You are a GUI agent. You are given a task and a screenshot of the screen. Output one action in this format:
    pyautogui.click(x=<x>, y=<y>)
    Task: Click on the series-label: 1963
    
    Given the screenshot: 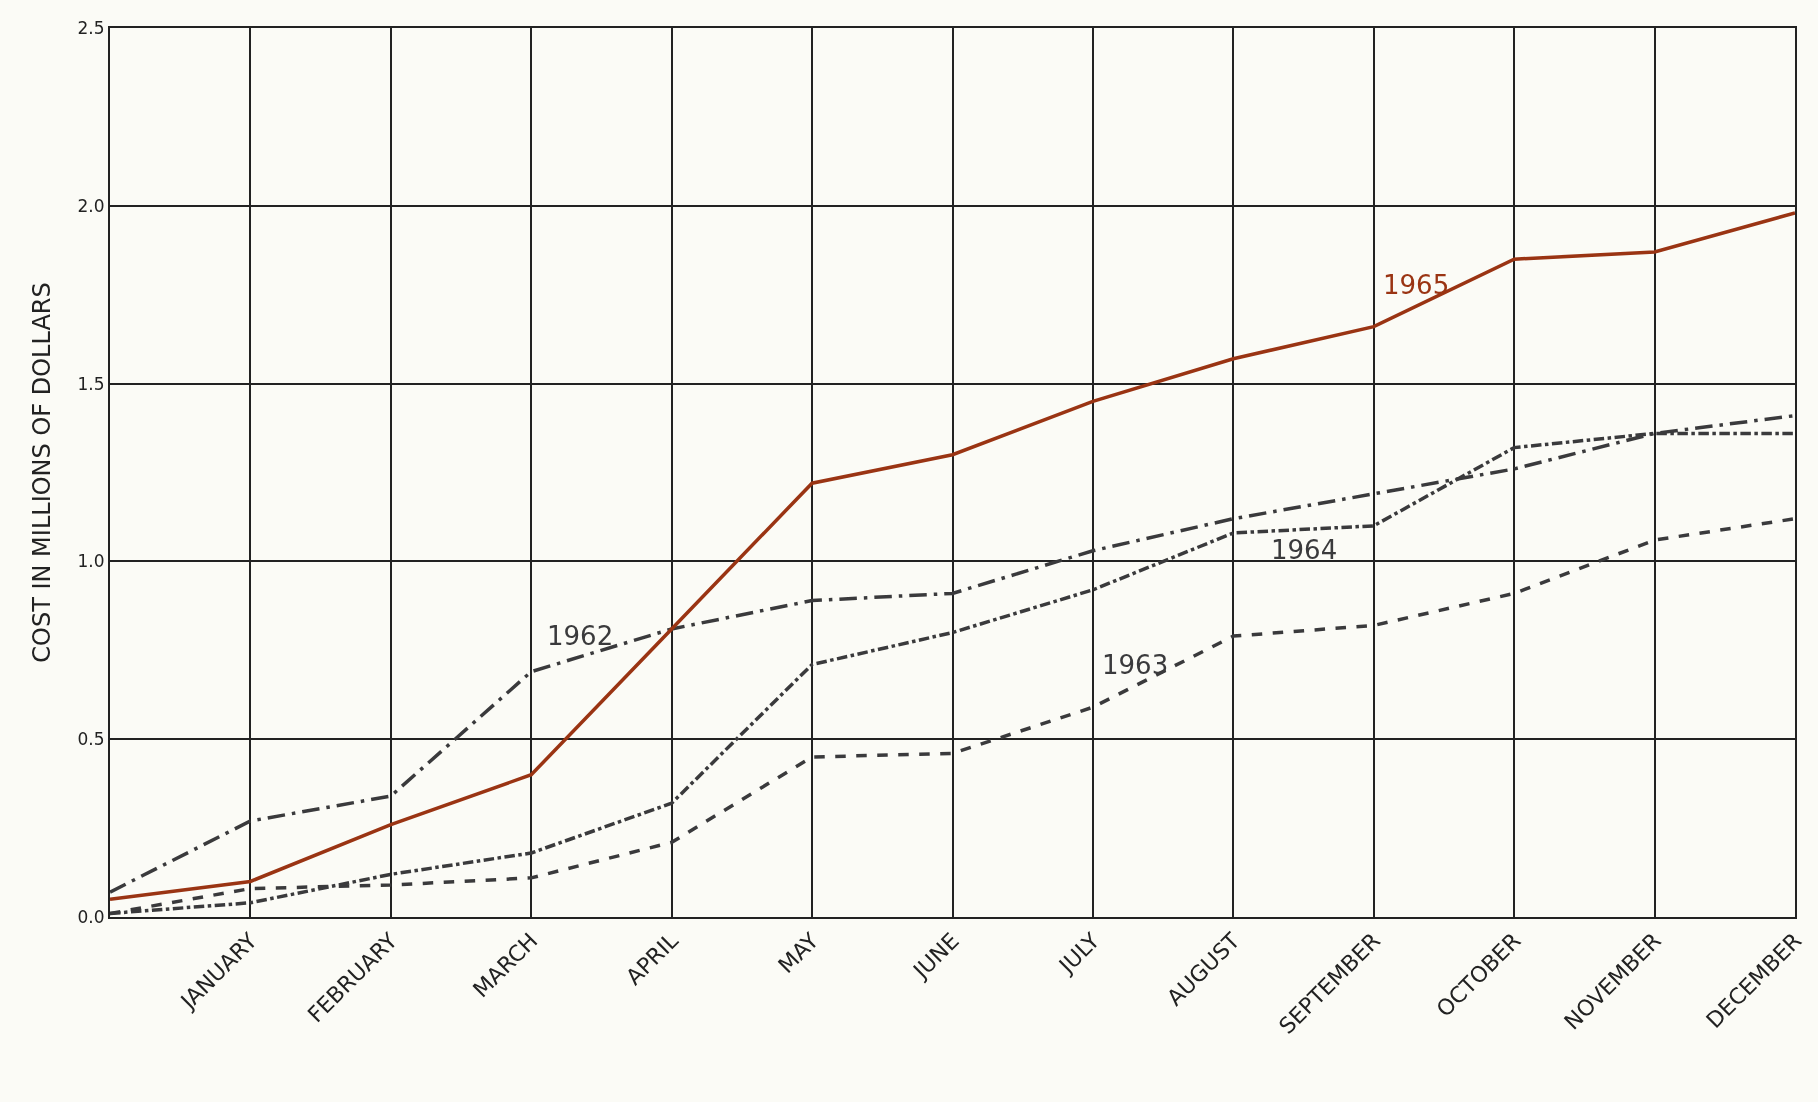 What is the action you would take?
    pyautogui.click(x=1135, y=665)
    